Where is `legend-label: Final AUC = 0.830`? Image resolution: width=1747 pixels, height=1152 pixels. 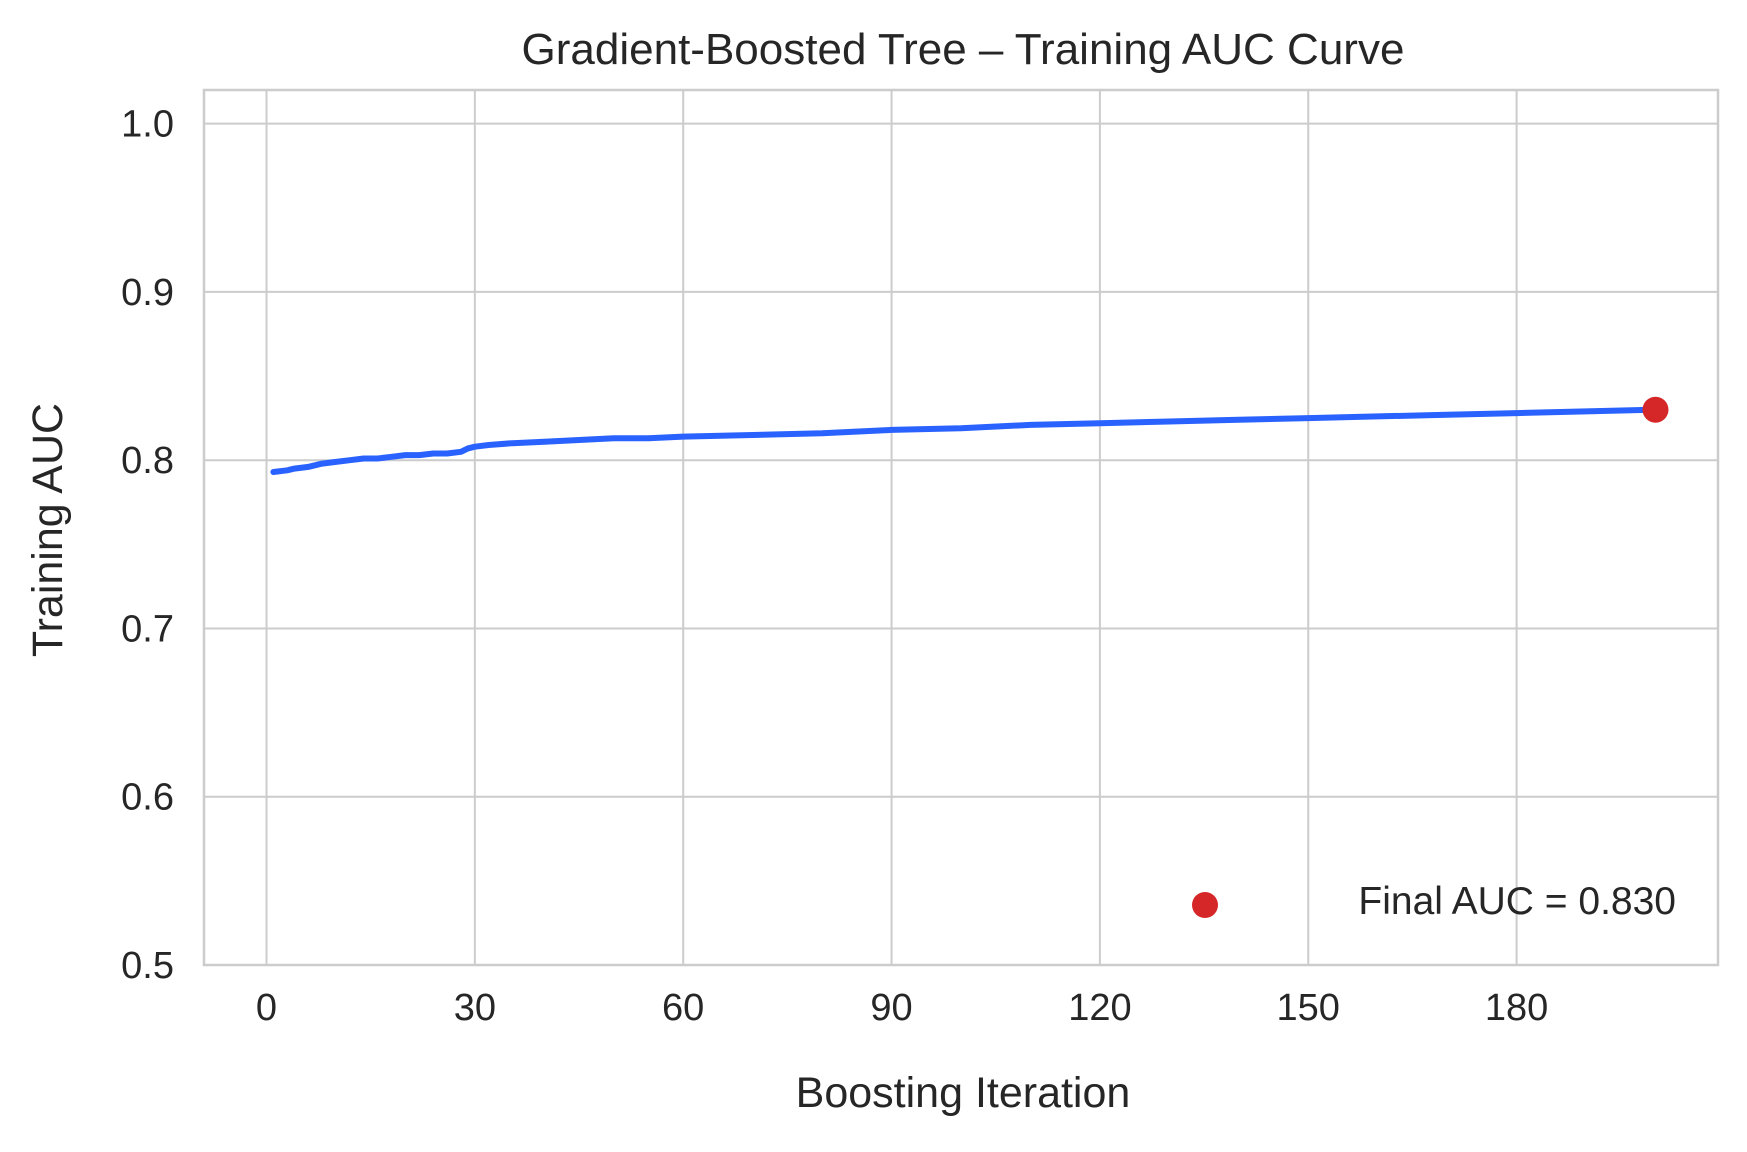
legend-label: Final AUC = 0.830 is located at coordinates (1517, 901).